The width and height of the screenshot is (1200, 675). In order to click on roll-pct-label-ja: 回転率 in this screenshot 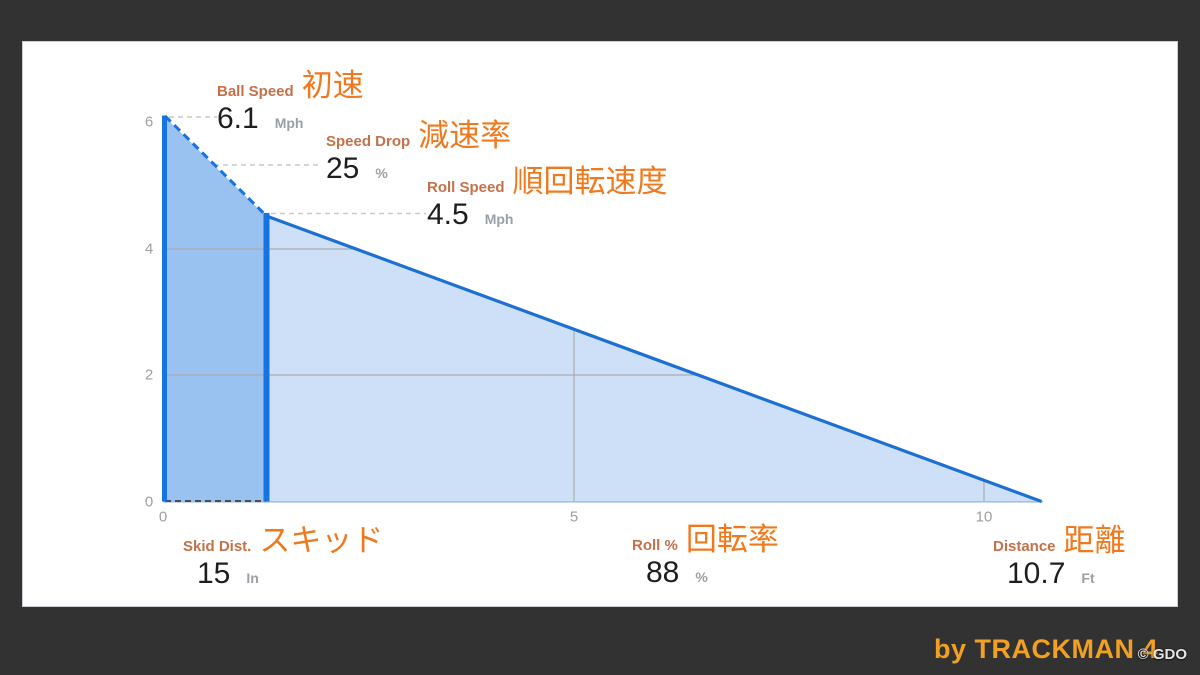, I will do `click(732, 539)`.